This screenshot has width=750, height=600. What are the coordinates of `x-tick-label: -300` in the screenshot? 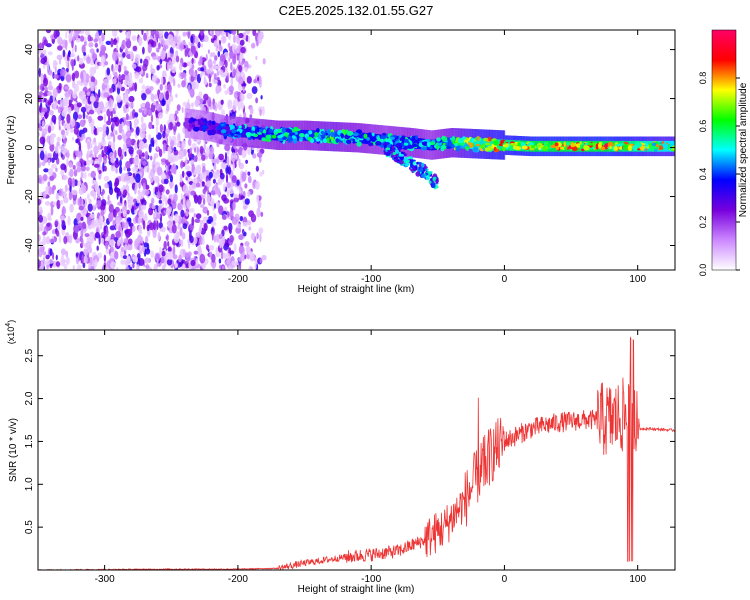 It's located at (105, 279).